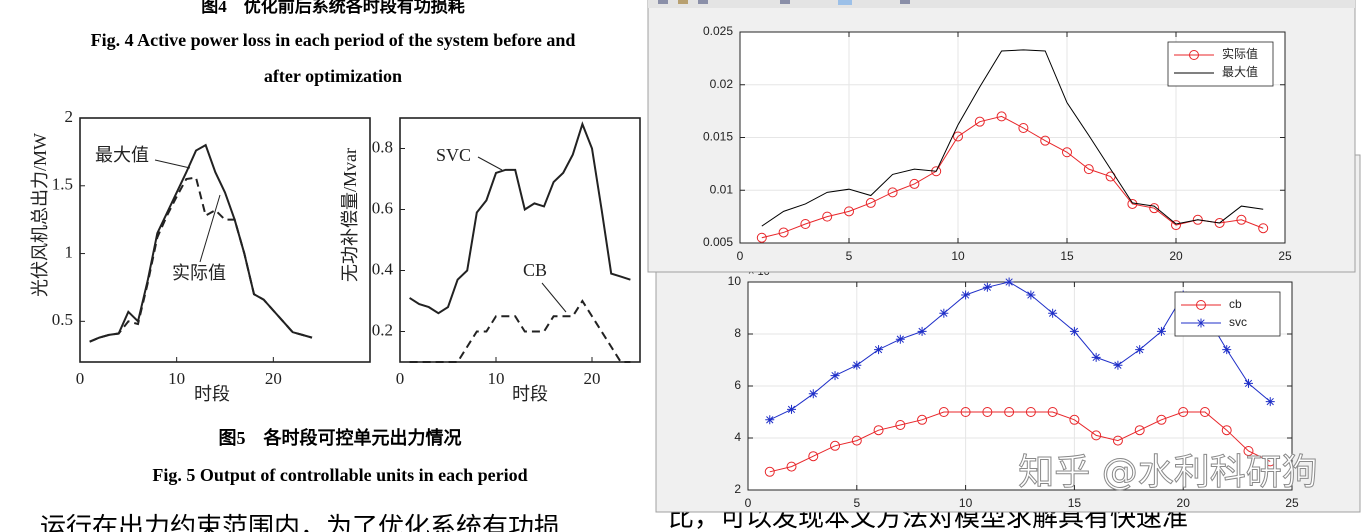 The height and width of the screenshot is (532, 1365). I want to click on legend-label: cb, so click(1235, 304).